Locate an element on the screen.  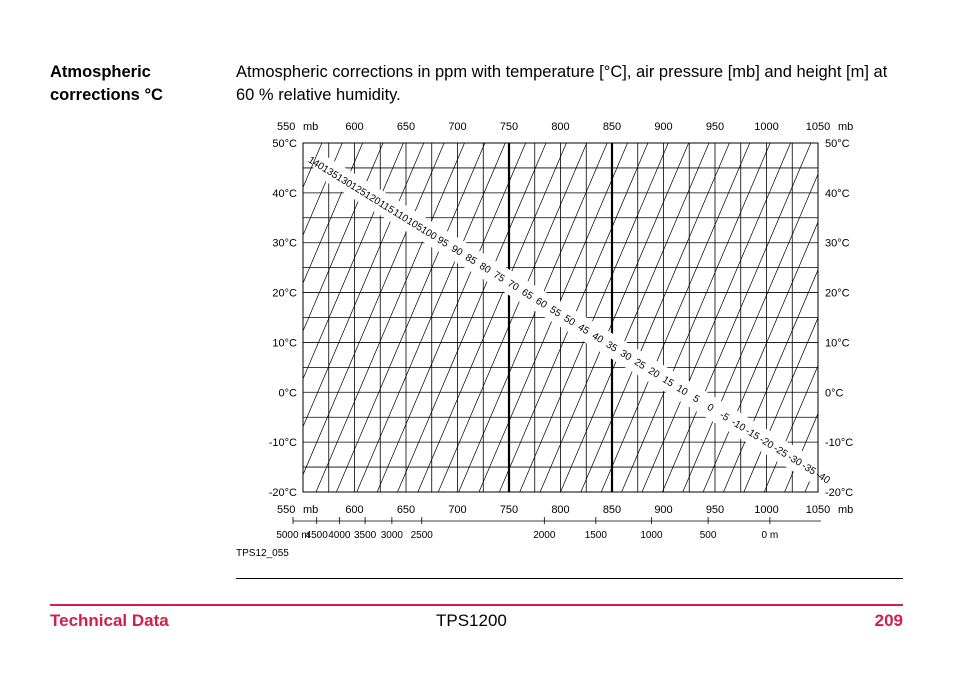
pressure-tick-bottom: 800 is located at coordinates (560, 510).